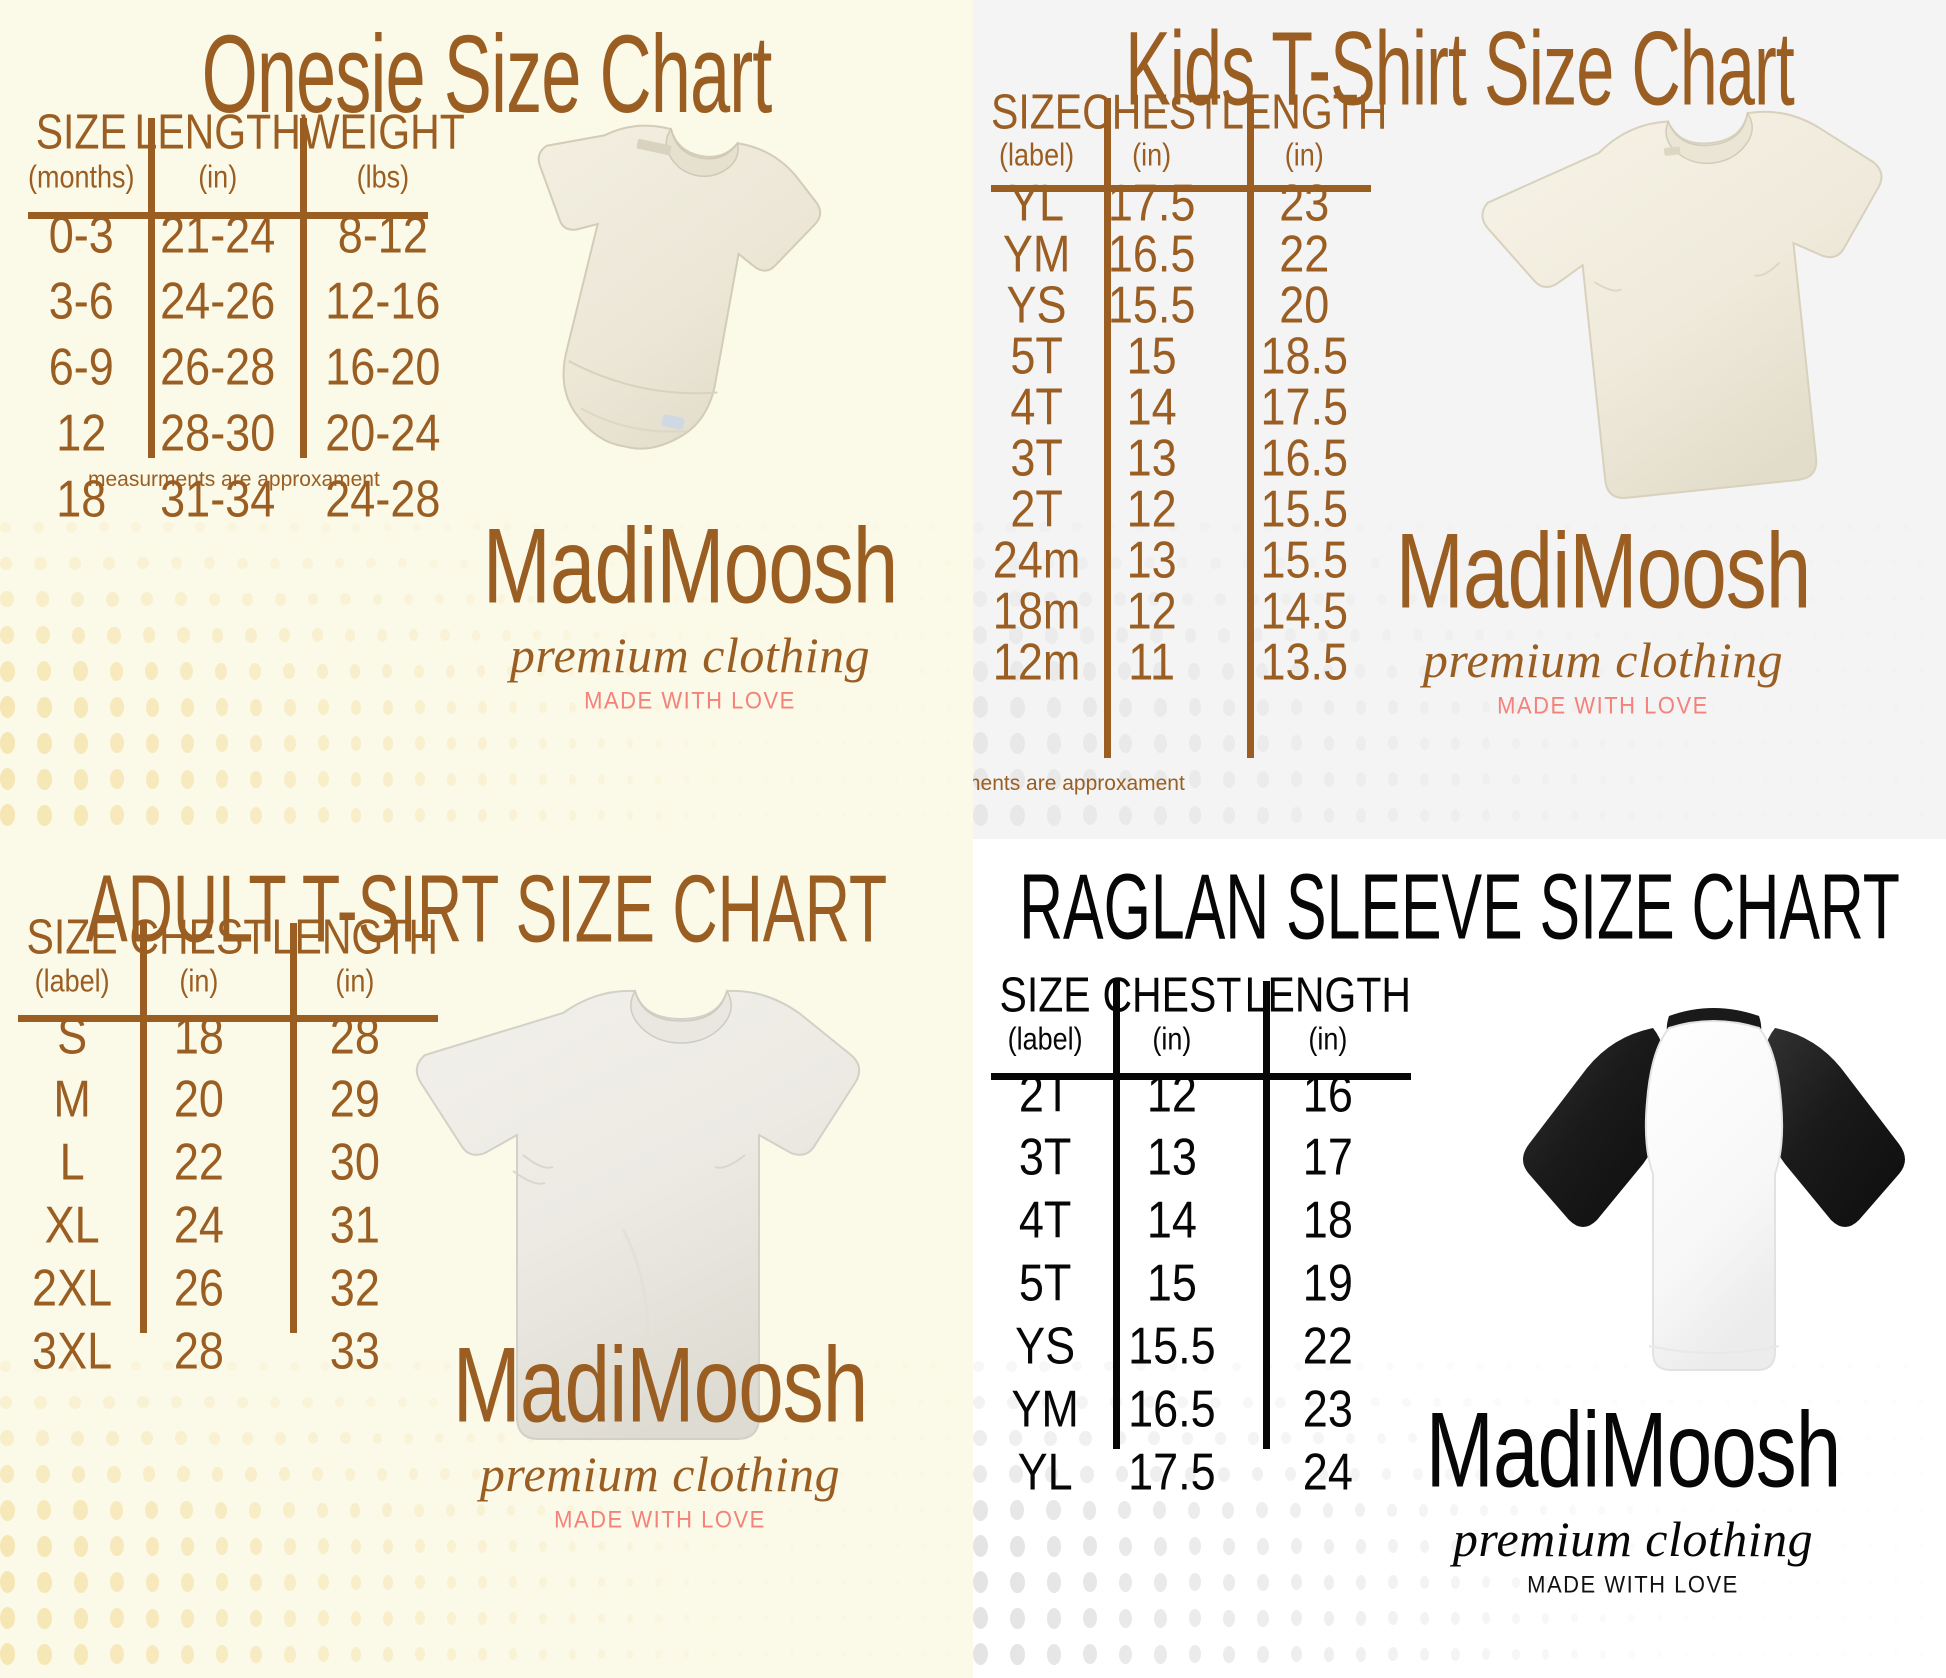 This screenshot has width=1946, height=1678. What do you see at coordinates (81, 132) in the screenshot?
I see `column-header-size: SIZE` at bounding box center [81, 132].